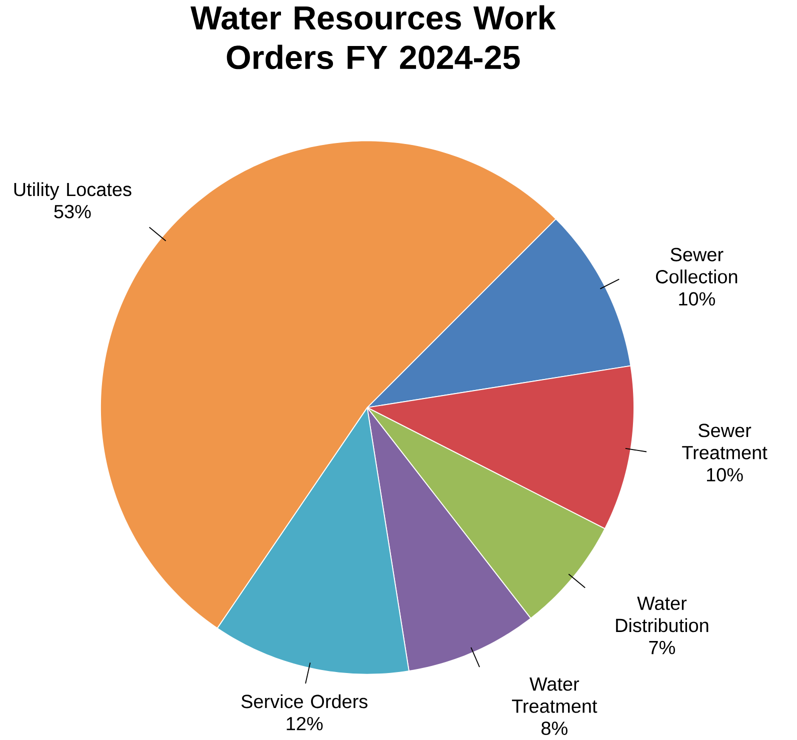 The image size is (797, 740). What do you see at coordinates (697, 266) in the screenshot?
I see `slice-label: Sewer Collection` at bounding box center [697, 266].